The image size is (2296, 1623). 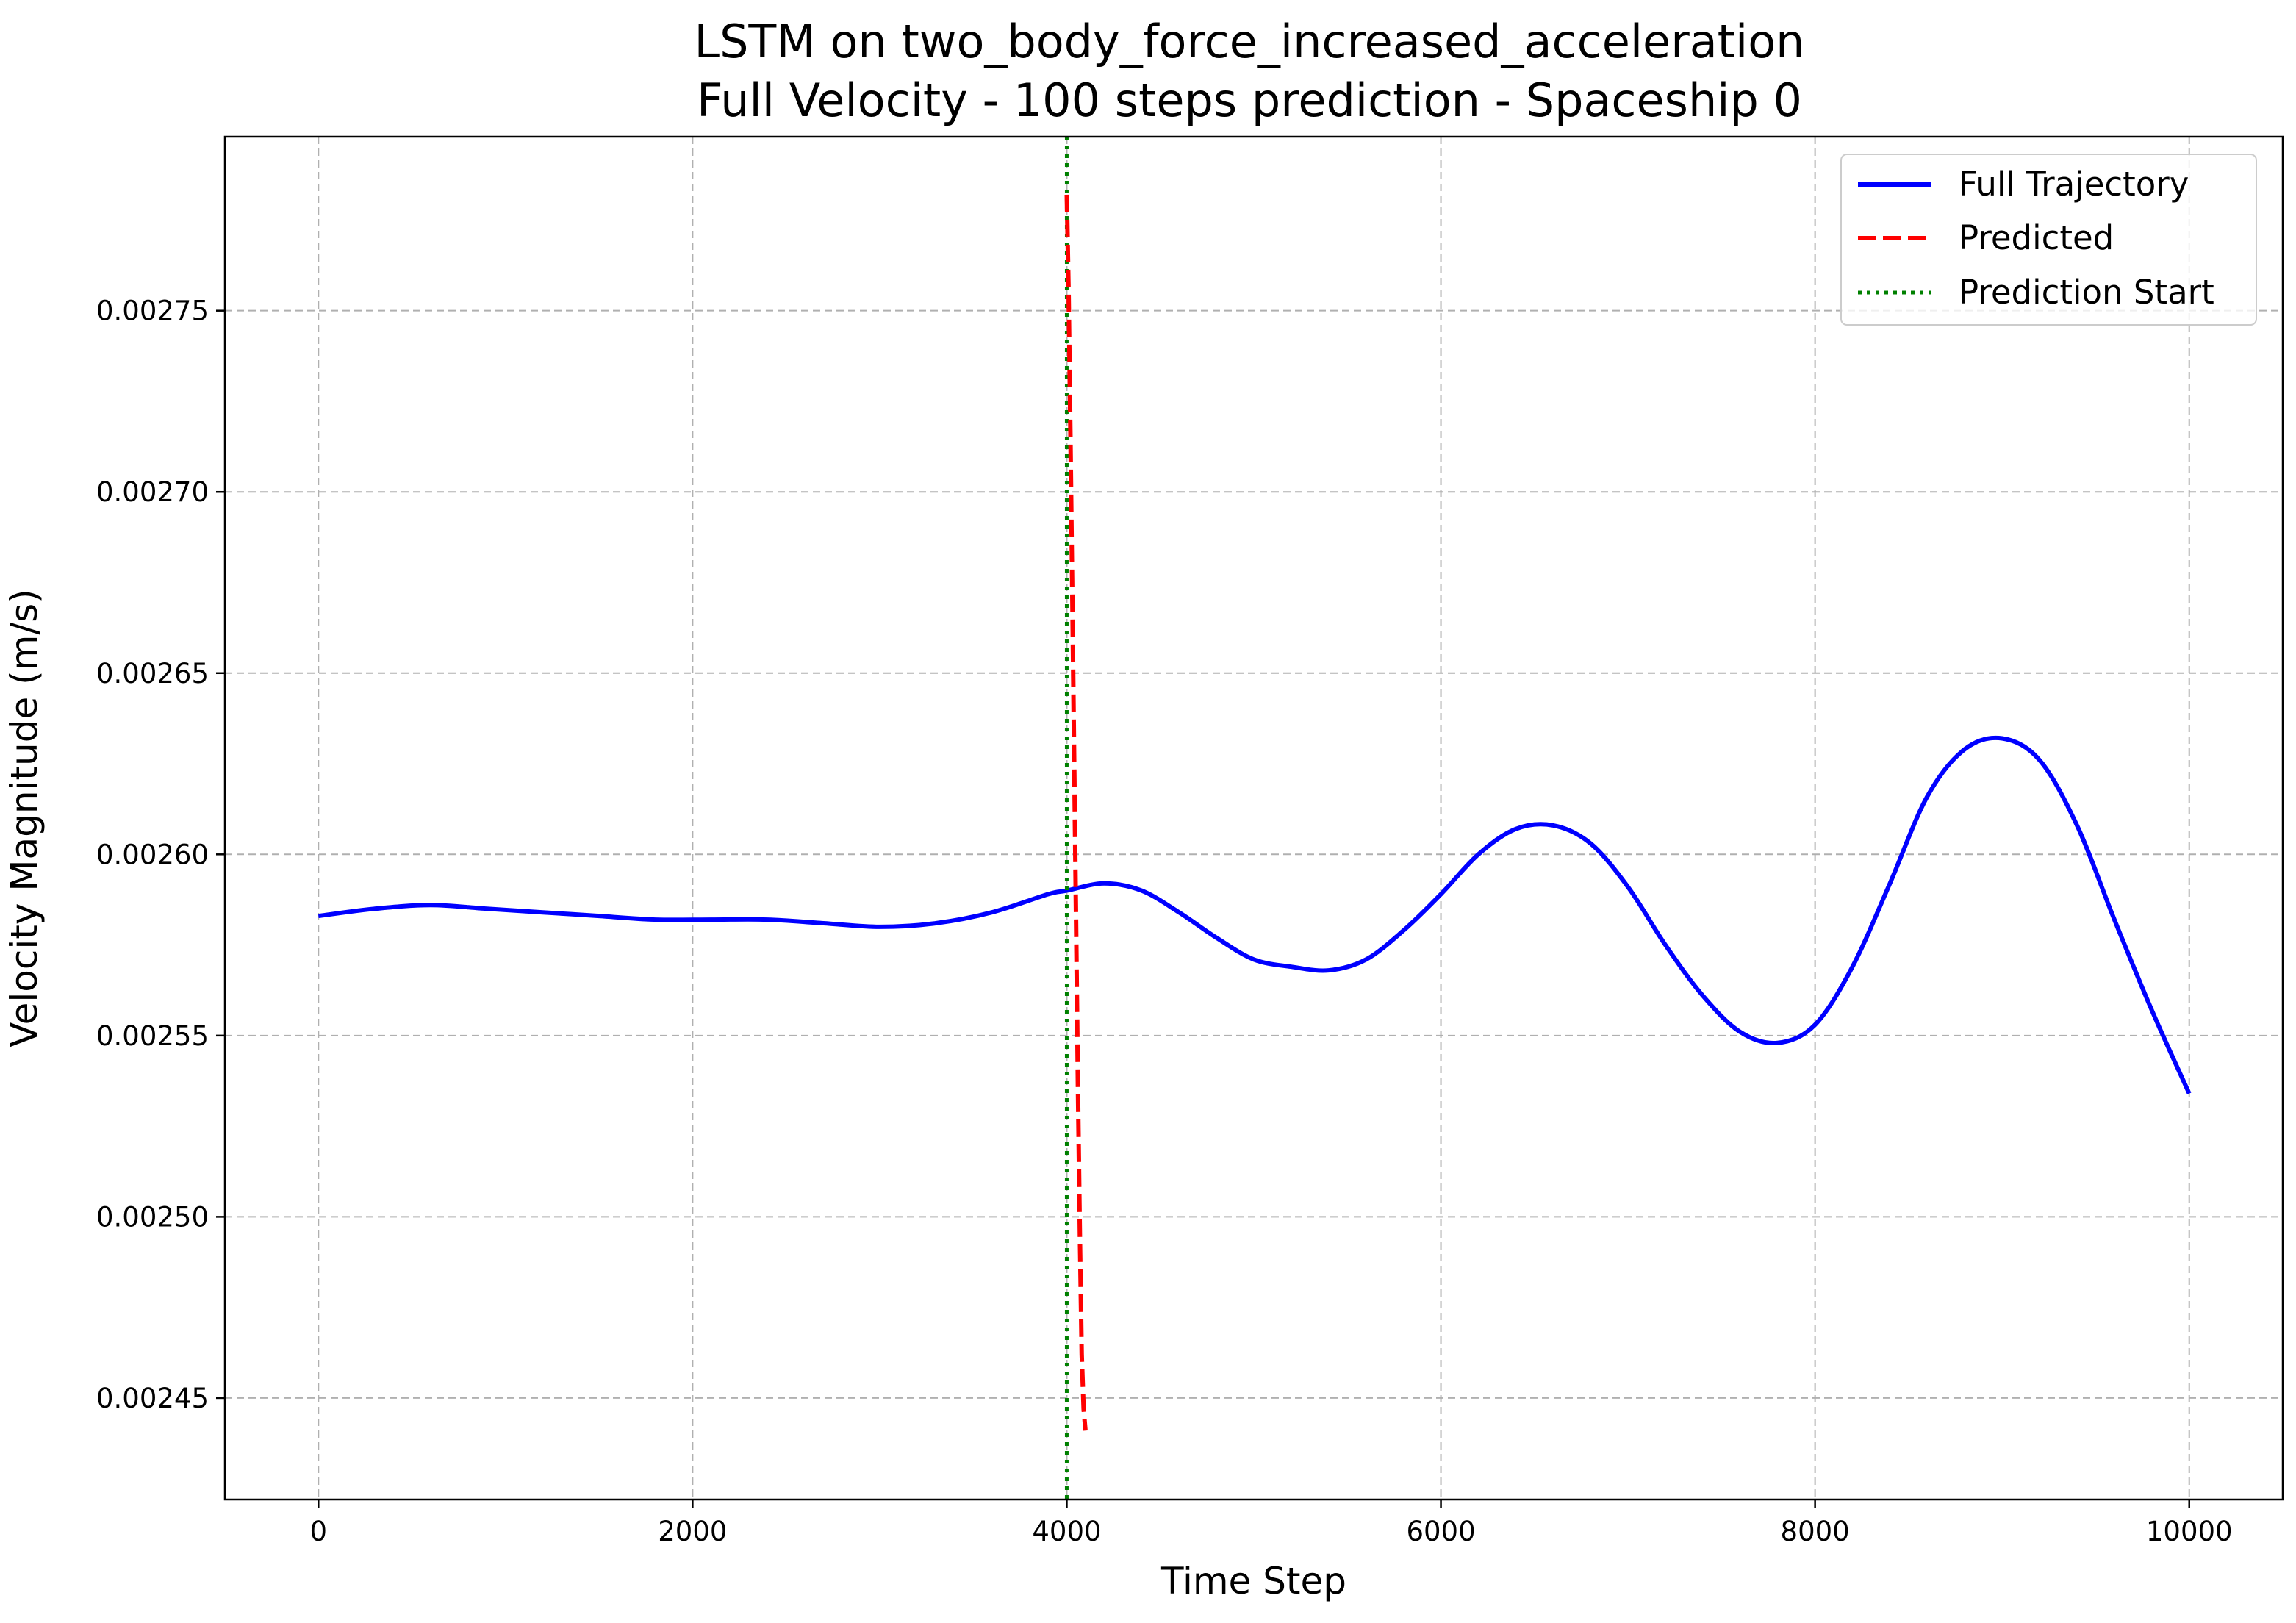 What do you see at coordinates (1253, 1581) in the screenshot?
I see `x-axis-label: Time Step` at bounding box center [1253, 1581].